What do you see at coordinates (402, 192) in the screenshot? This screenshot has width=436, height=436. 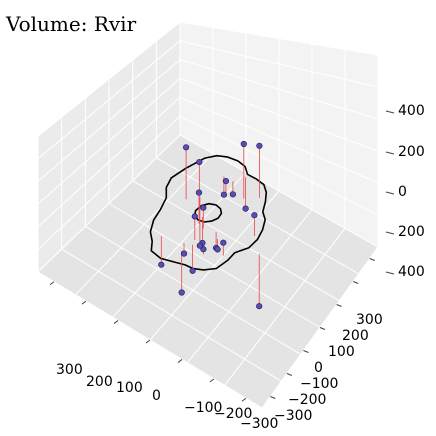 I see `z-tick-label: 0` at bounding box center [402, 192].